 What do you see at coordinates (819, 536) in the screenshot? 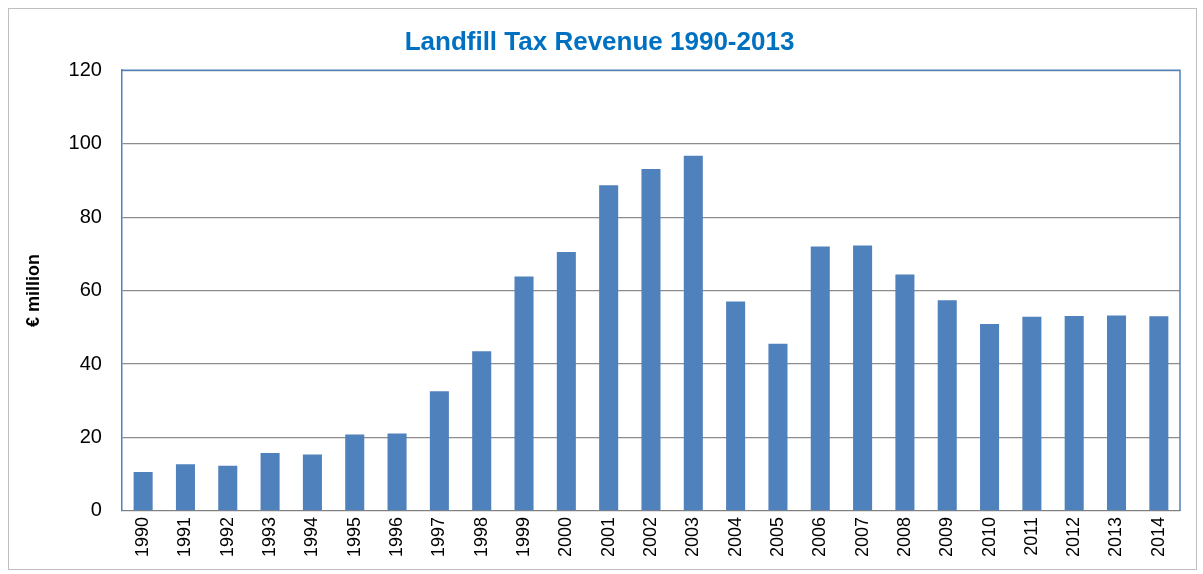
I see `x-tick-label: 2006` at bounding box center [819, 536].